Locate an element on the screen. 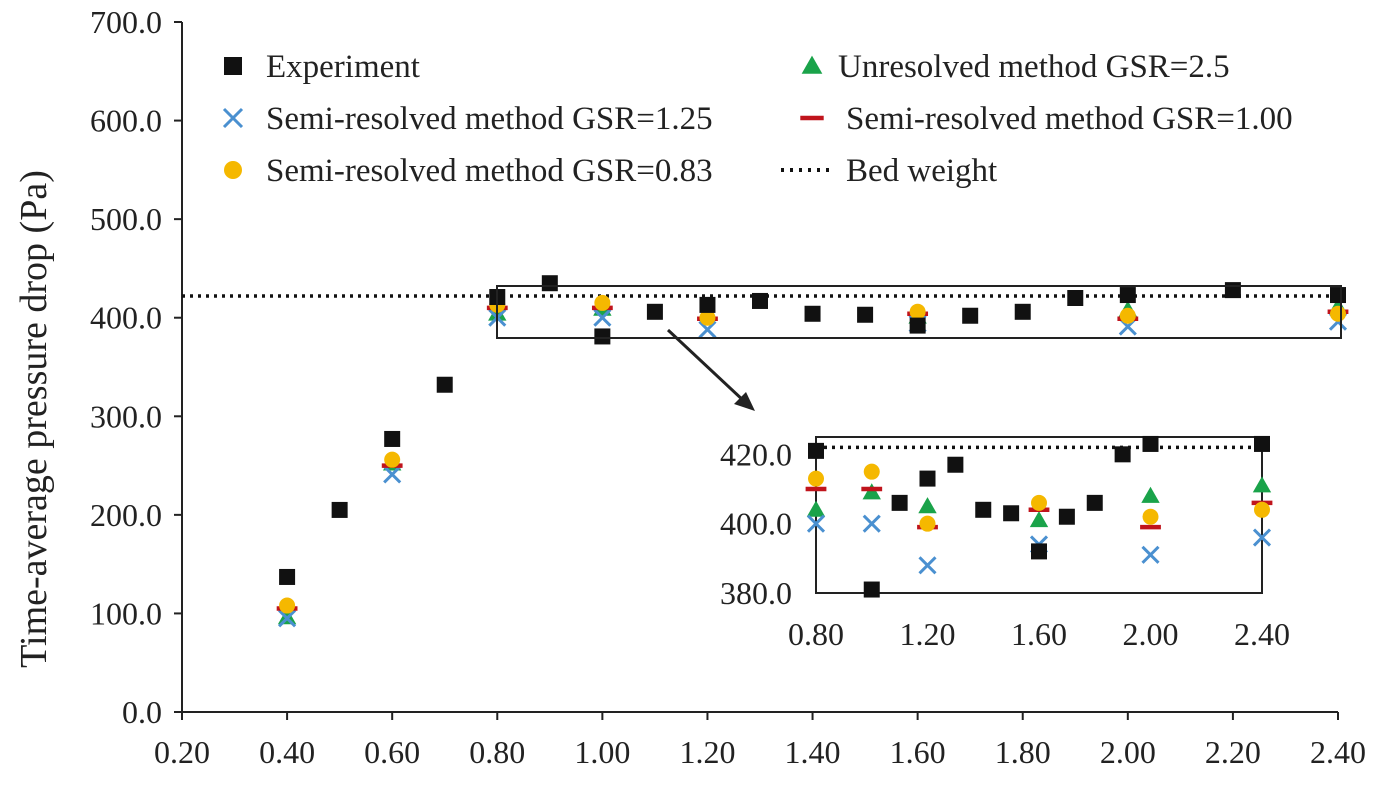 This screenshot has height=796, width=1386. x-tick-label: 0.80 is located at coordinates (497, 752).